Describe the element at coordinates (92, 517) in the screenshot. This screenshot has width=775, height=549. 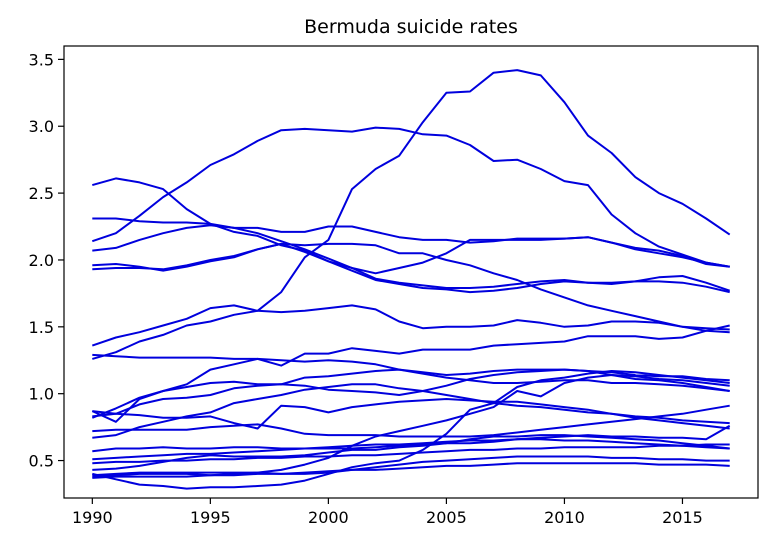
I see `x-tick-label: 1990` at that location.